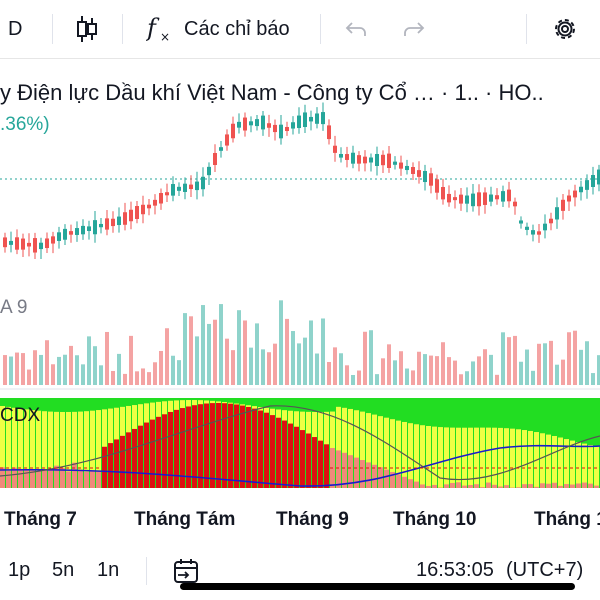 Image resolution: width=600 pixels, height=600 pixels. What do you see at coordinates (545, 570) in the screenshot?
I see `timezone-button: (UTC+7)` at bounding box center [545, 570].